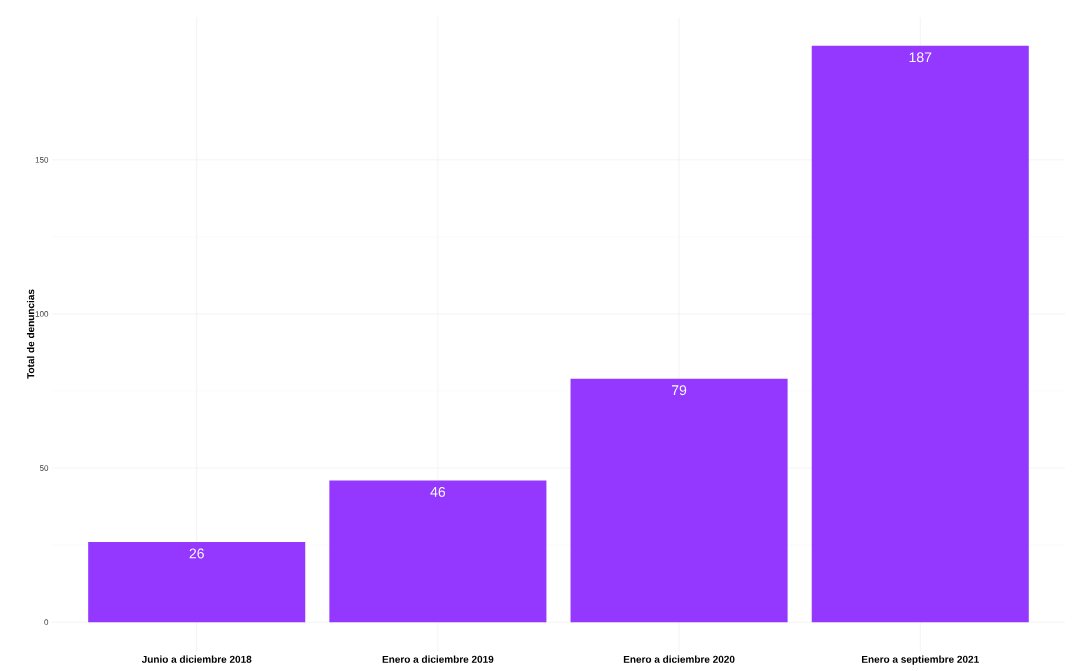 The height and width of the screenshot is (671, 1072). I want to click on y-tick-label: 50, so click(44, 468).